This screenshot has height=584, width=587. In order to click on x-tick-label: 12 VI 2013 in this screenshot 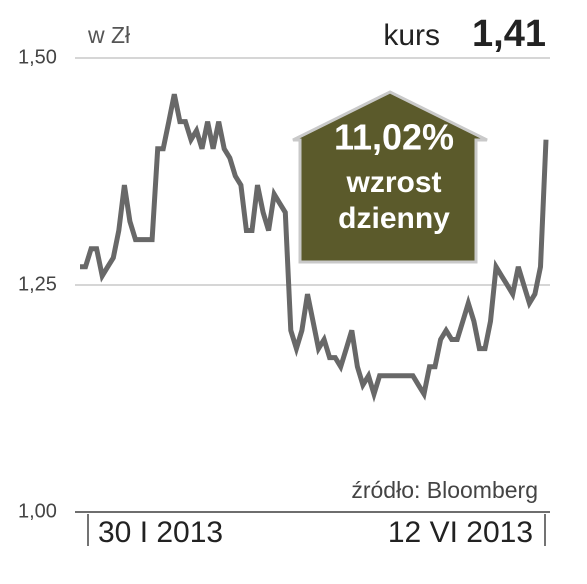, I will do `click(460, 532)`.